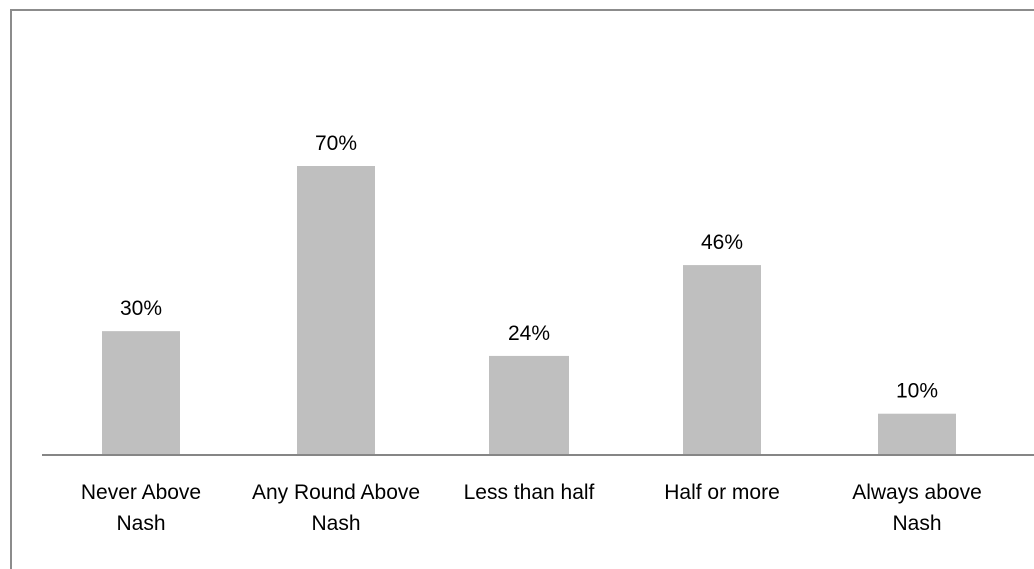 The width and height of the screenshot is (1034, 569). Describe the element at coordinates (141, 308) in the screenshot. I see `data-label: 30%` at that location.